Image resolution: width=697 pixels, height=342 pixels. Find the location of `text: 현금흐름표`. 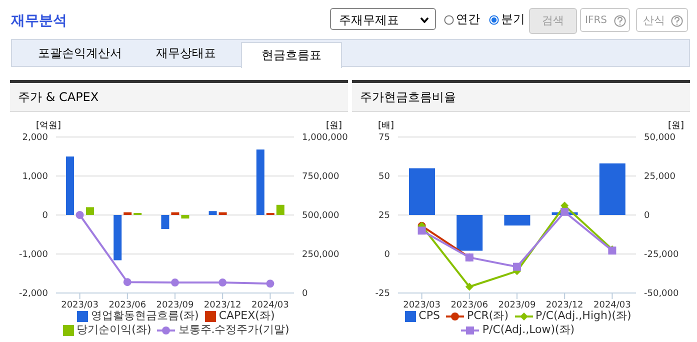

text: 현금흐름표 is located at coordinates (291, 55).